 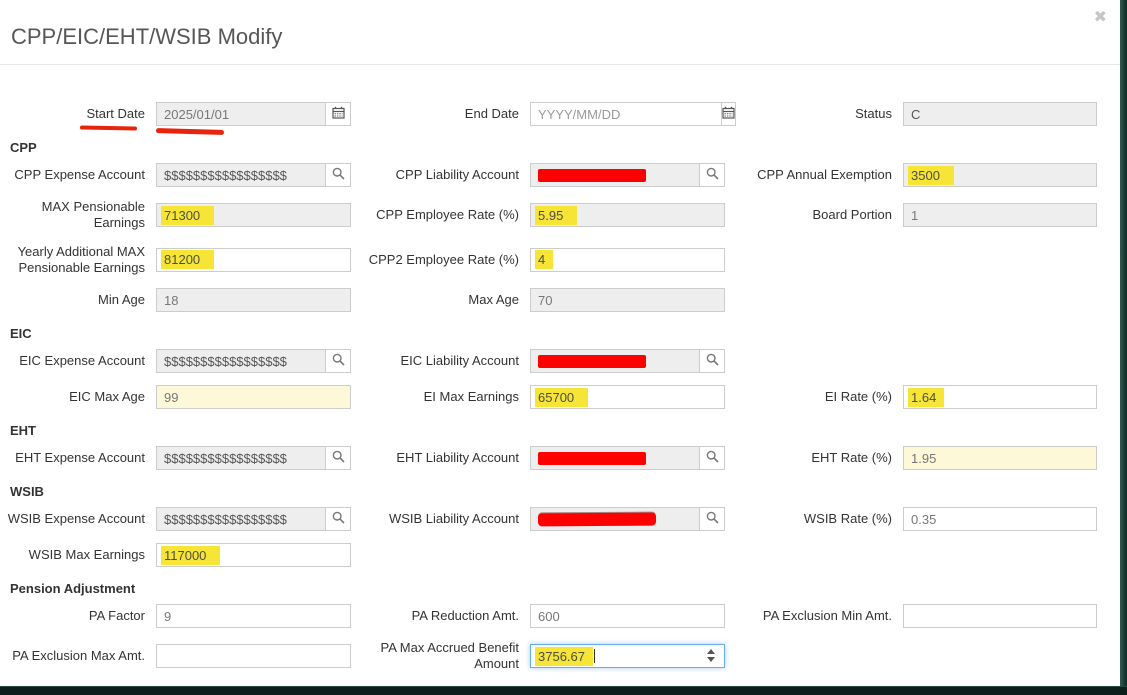 I want to click on highlighted-value: 1.64, so click(x=926, y=397).